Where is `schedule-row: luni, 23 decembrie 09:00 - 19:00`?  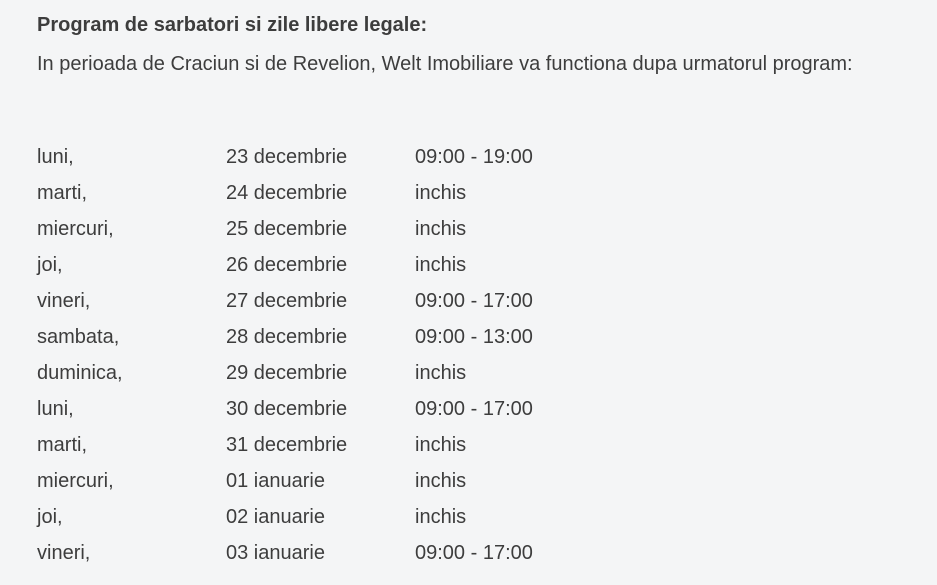
schedule-row: luni, 23 decembrie 09:00 - 19:00 is located at coordinates (285, 157).